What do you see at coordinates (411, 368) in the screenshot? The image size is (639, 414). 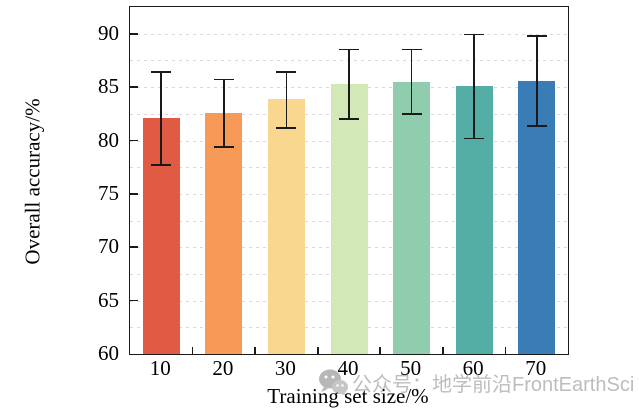 I see `x-tick-label: 50` at bounding box center [411, 368].